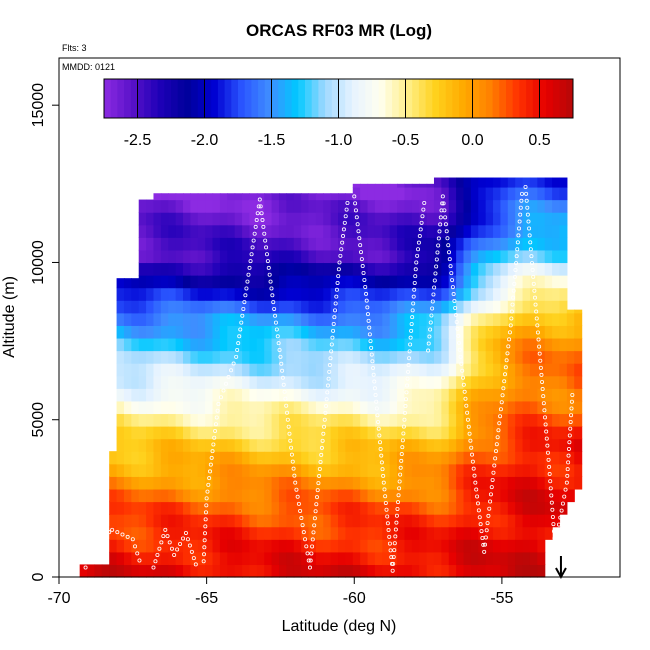 This screenshot has width=650, height=650. Describe the element at coordinates (570, 332) in the screenshot. I see `heatmap-cell-1912` at that location.